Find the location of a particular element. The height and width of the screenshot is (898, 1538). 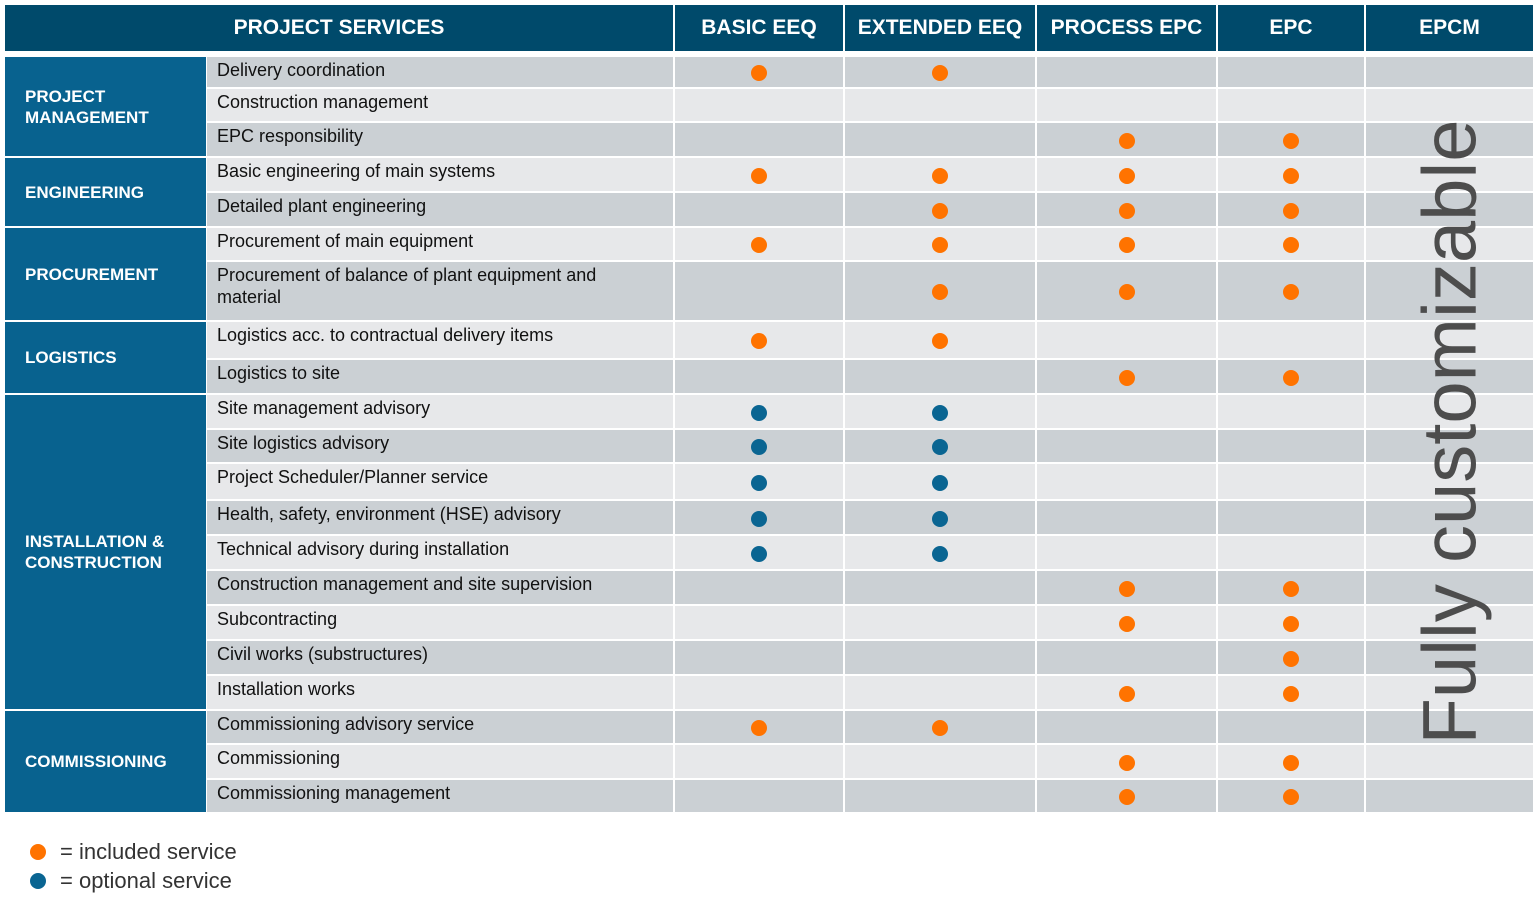

service-name: Detailed plant engineering is located at coordinates (440, 209).